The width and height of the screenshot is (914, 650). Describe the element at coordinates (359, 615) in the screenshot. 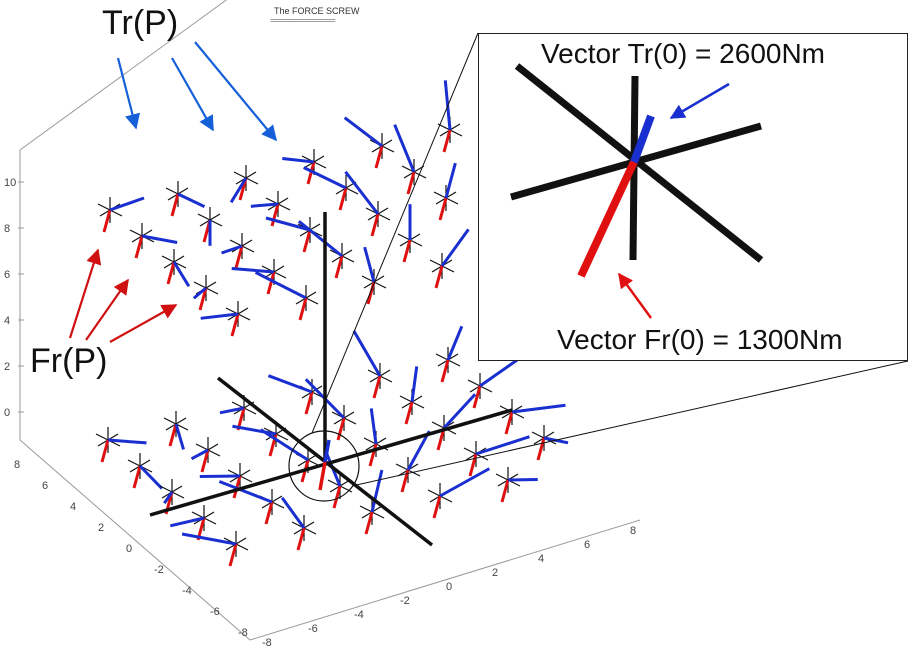

I see `x-tick-label: -4` at that location.